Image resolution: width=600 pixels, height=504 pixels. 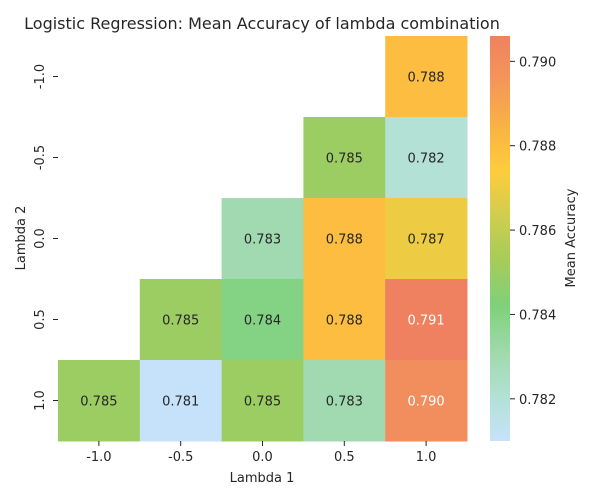 What do you see at coordinates (40, 76) in the screenshot?
I see `y-tick-label: -1.0` at bounding box center [40, 76].